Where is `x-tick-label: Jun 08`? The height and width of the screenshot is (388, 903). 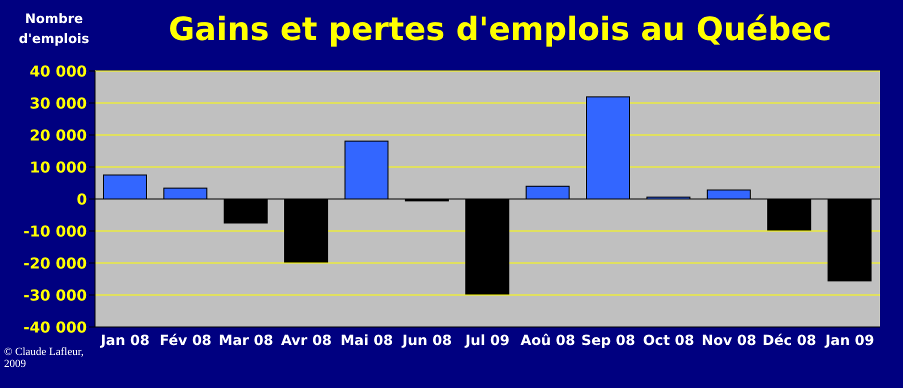 x-tick-label: Jun 08 is located at coordinates (426, 340).